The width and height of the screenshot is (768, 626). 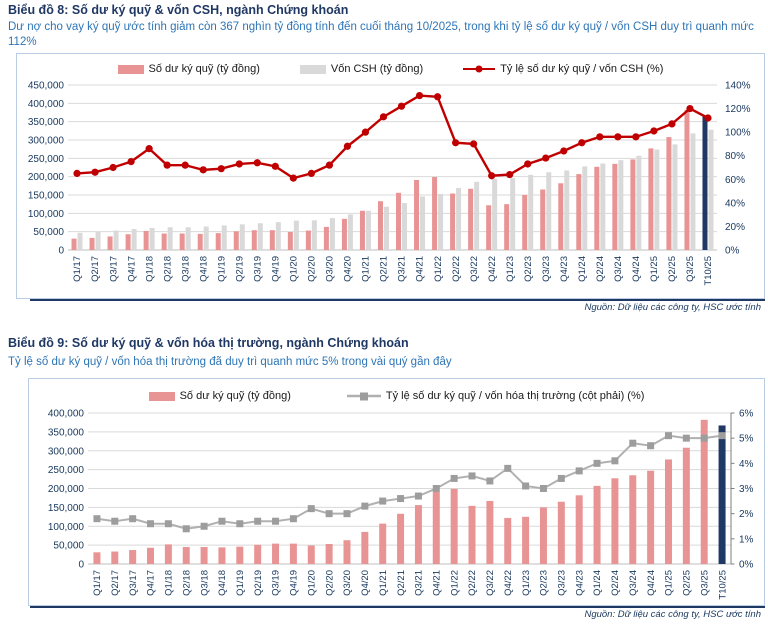 What do you see at coordinates (77, 269) in the screenshot?
I see `x-axis-label: Q1/17` at bounding box center [77, 269].